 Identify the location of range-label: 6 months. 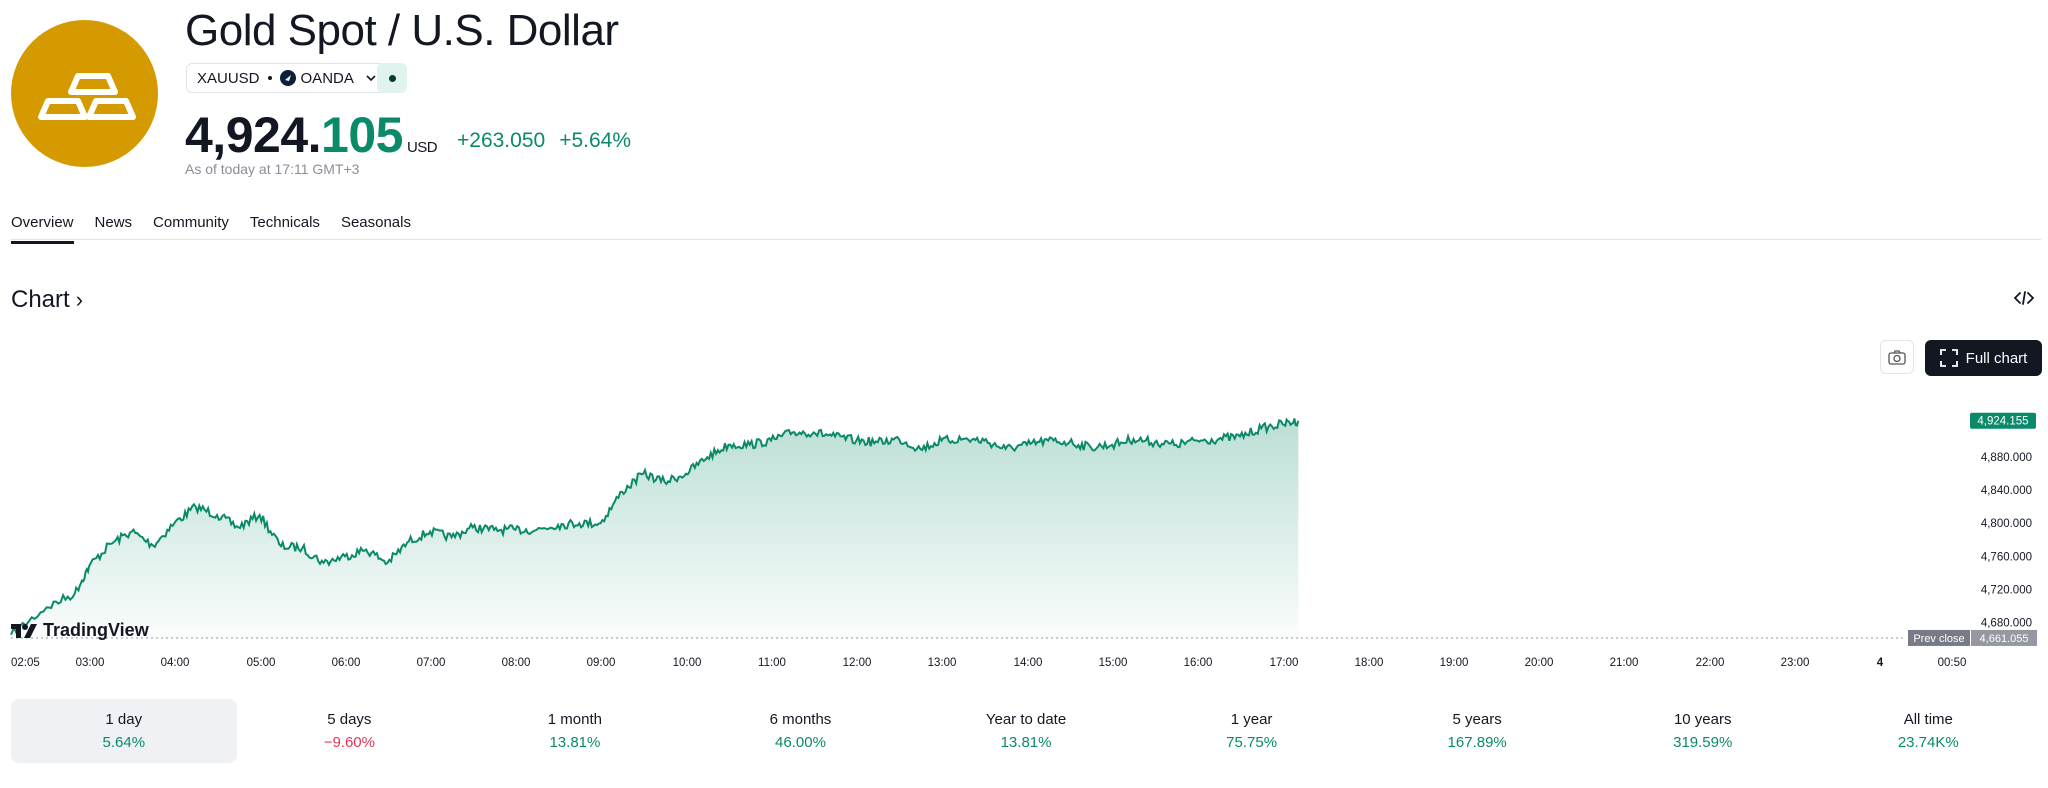
(800, 719).